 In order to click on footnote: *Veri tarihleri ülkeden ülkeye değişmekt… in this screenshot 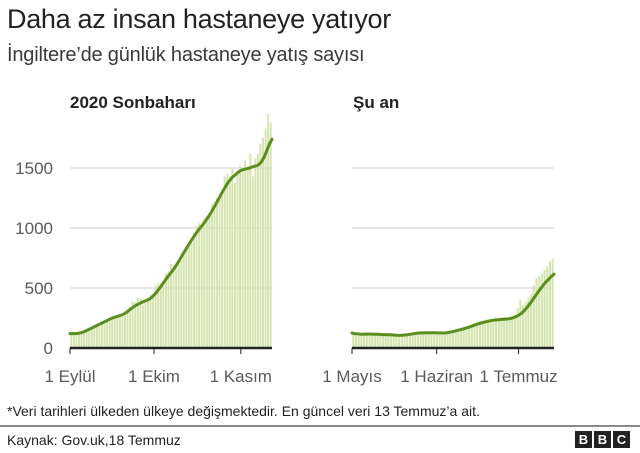, I will do `click(243, 411)`.